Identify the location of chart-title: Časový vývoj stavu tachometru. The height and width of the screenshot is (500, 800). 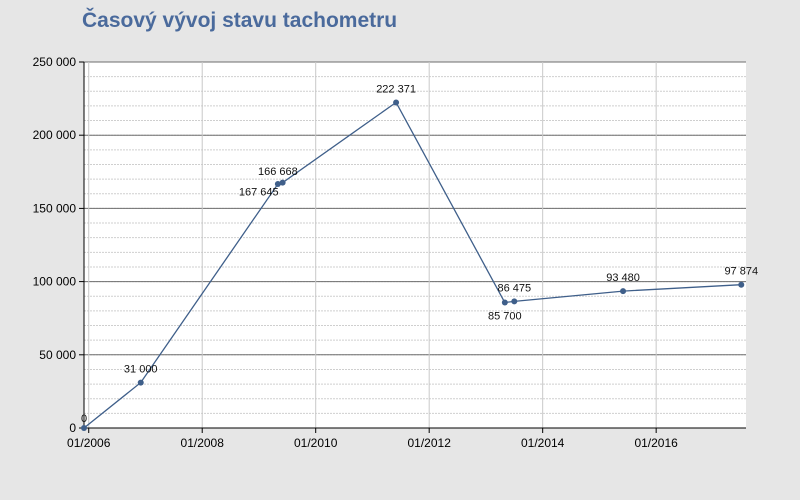
(240, 20).